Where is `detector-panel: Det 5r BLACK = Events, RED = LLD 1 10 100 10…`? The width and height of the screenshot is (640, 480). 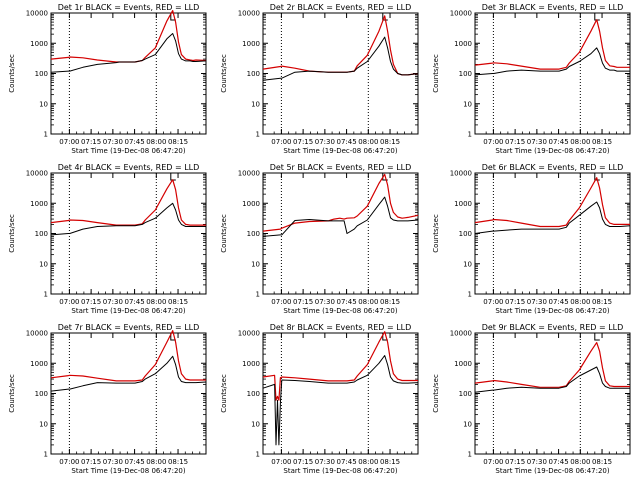 detector-panel: Det 5r BLACK = Events, RED = LLD 1 10 100 10… is located at coordinates (319, 239).